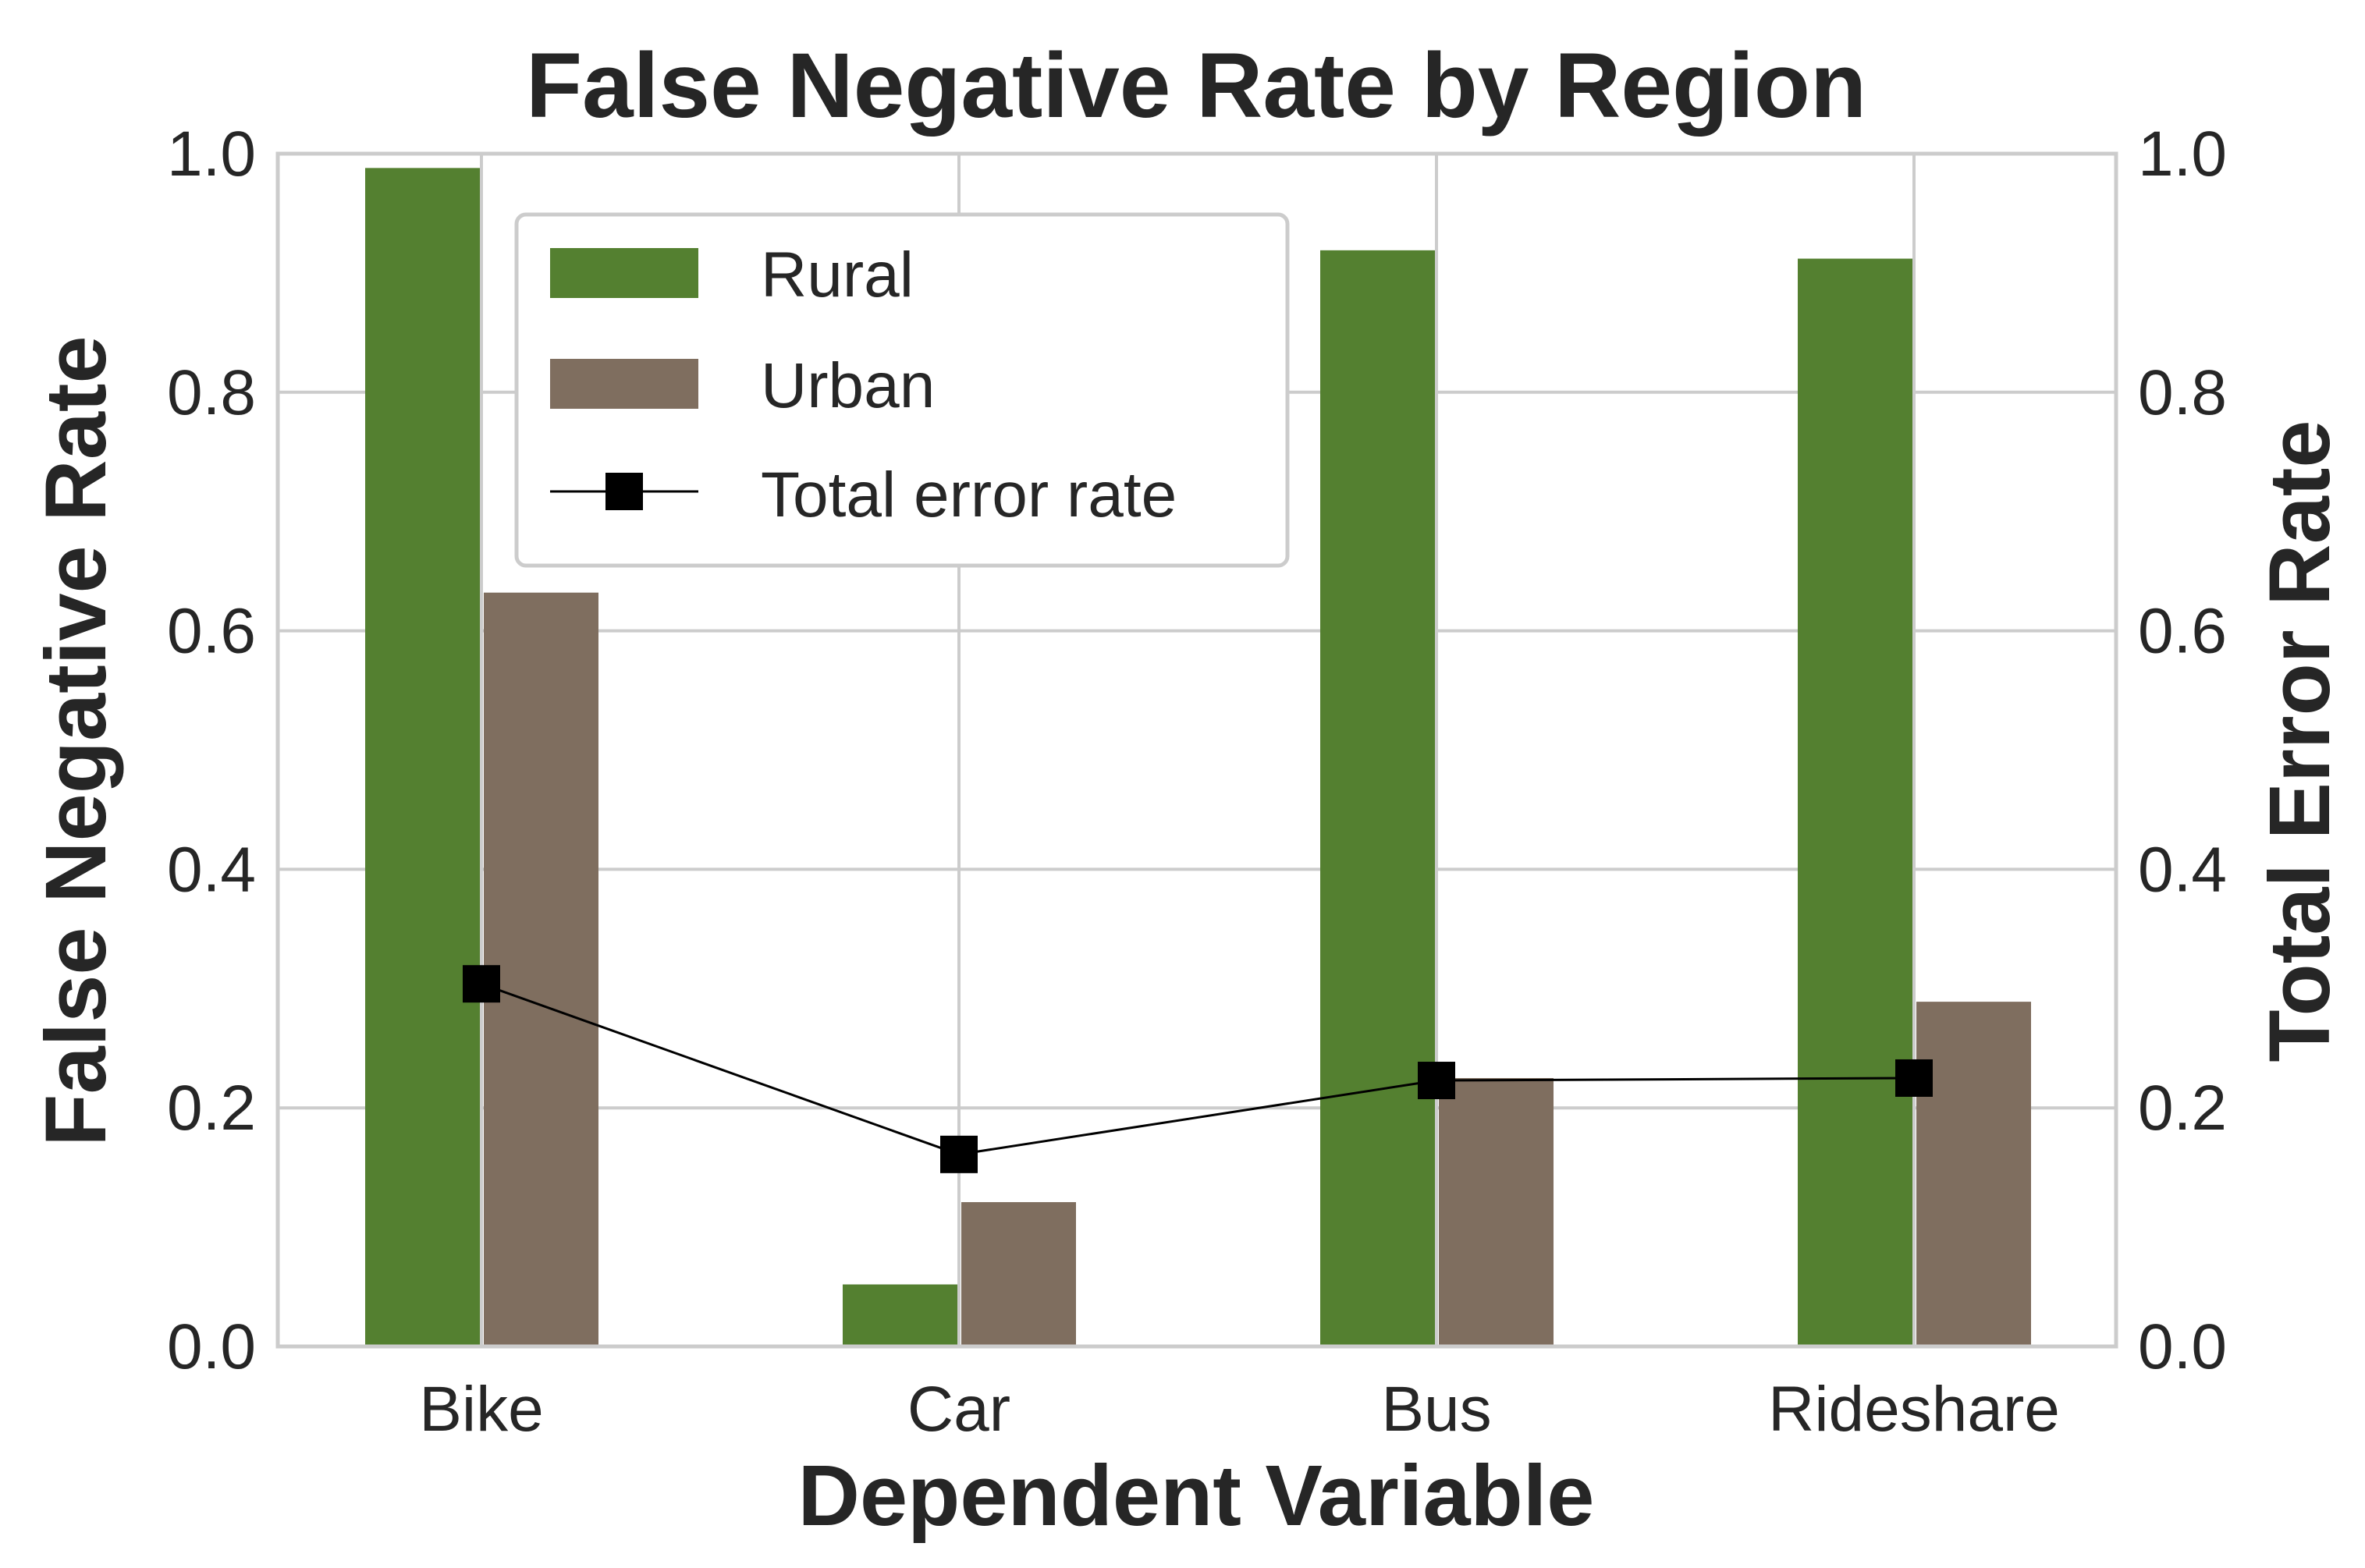 The width and height of the screenshot is (2365, 1568). I want to click on y2-tick-label: 0.6, so click(2182, 631).